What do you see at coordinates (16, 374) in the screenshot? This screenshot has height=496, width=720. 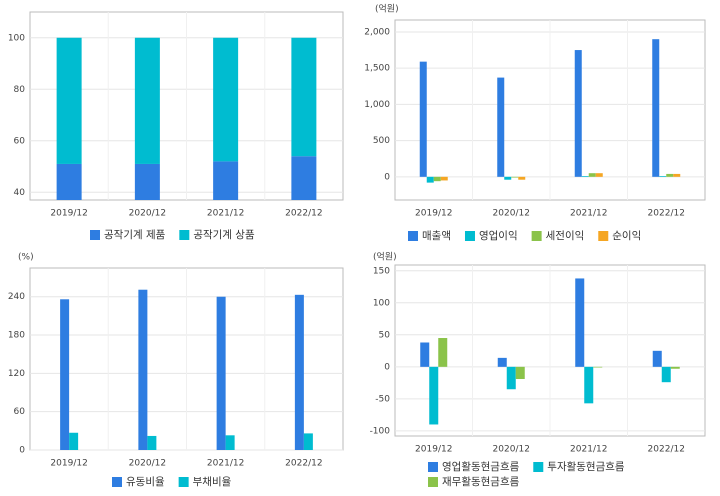 I see `y-tick-label: 120` at bounding box center [16, 374].